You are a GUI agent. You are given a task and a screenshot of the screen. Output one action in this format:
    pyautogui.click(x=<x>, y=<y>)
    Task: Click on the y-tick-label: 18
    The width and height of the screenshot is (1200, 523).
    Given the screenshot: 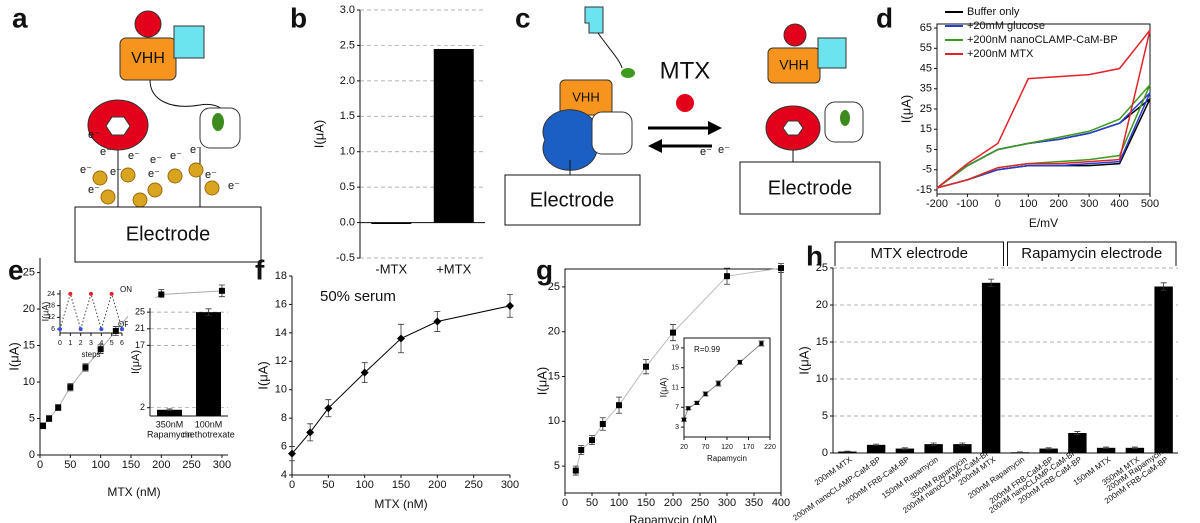 What is the action you would take?
    pyautogui.click(x=281, y=276)
    